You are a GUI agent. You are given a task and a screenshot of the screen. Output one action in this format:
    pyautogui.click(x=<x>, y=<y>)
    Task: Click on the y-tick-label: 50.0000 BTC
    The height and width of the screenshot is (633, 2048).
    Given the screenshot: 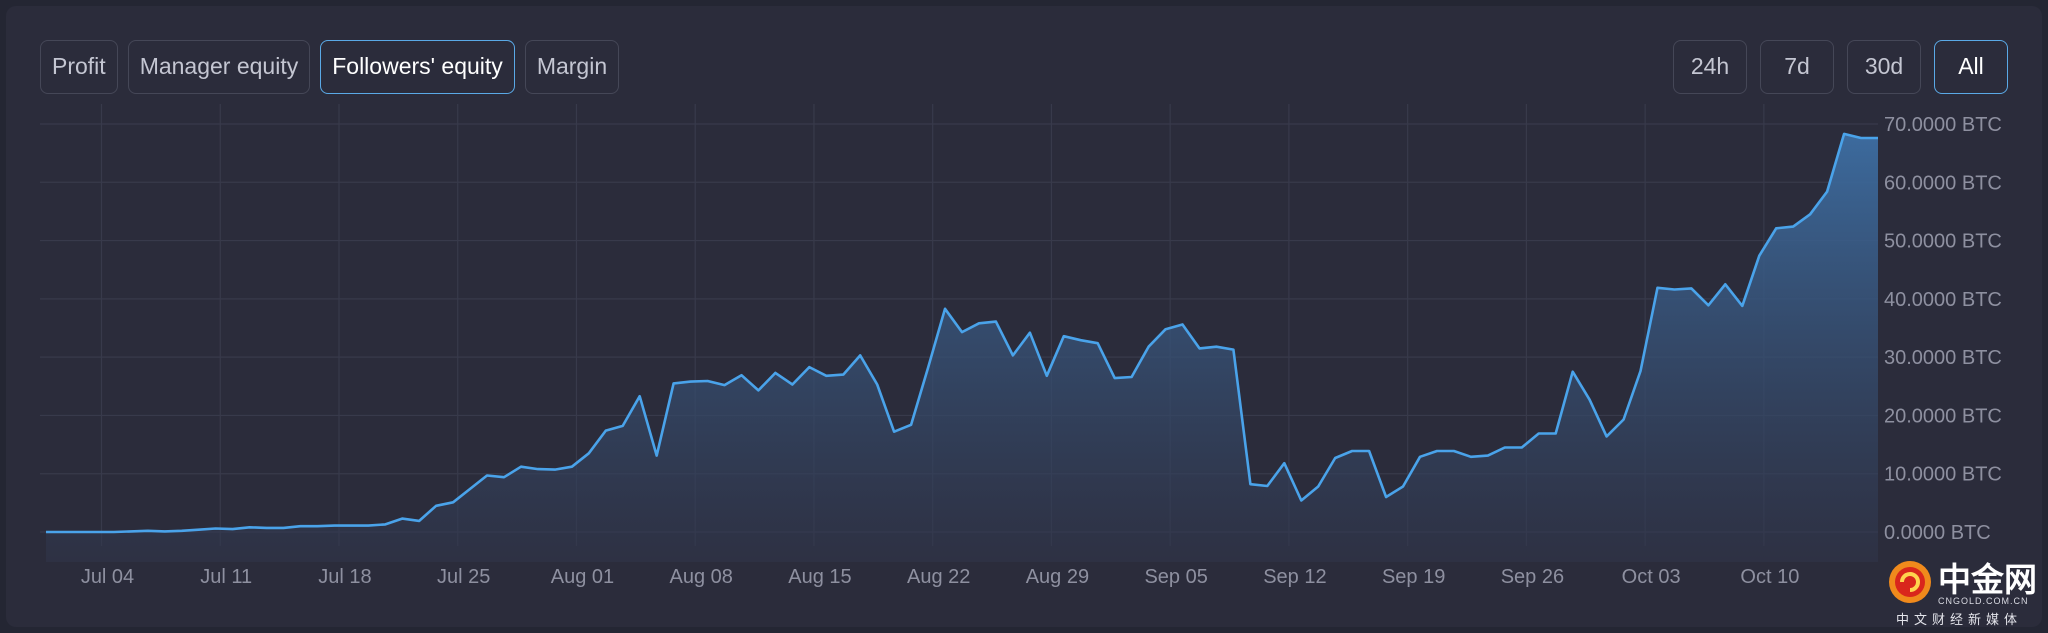 What is the action you would take?
    pyautogui.click(x=1943, y=242)
    